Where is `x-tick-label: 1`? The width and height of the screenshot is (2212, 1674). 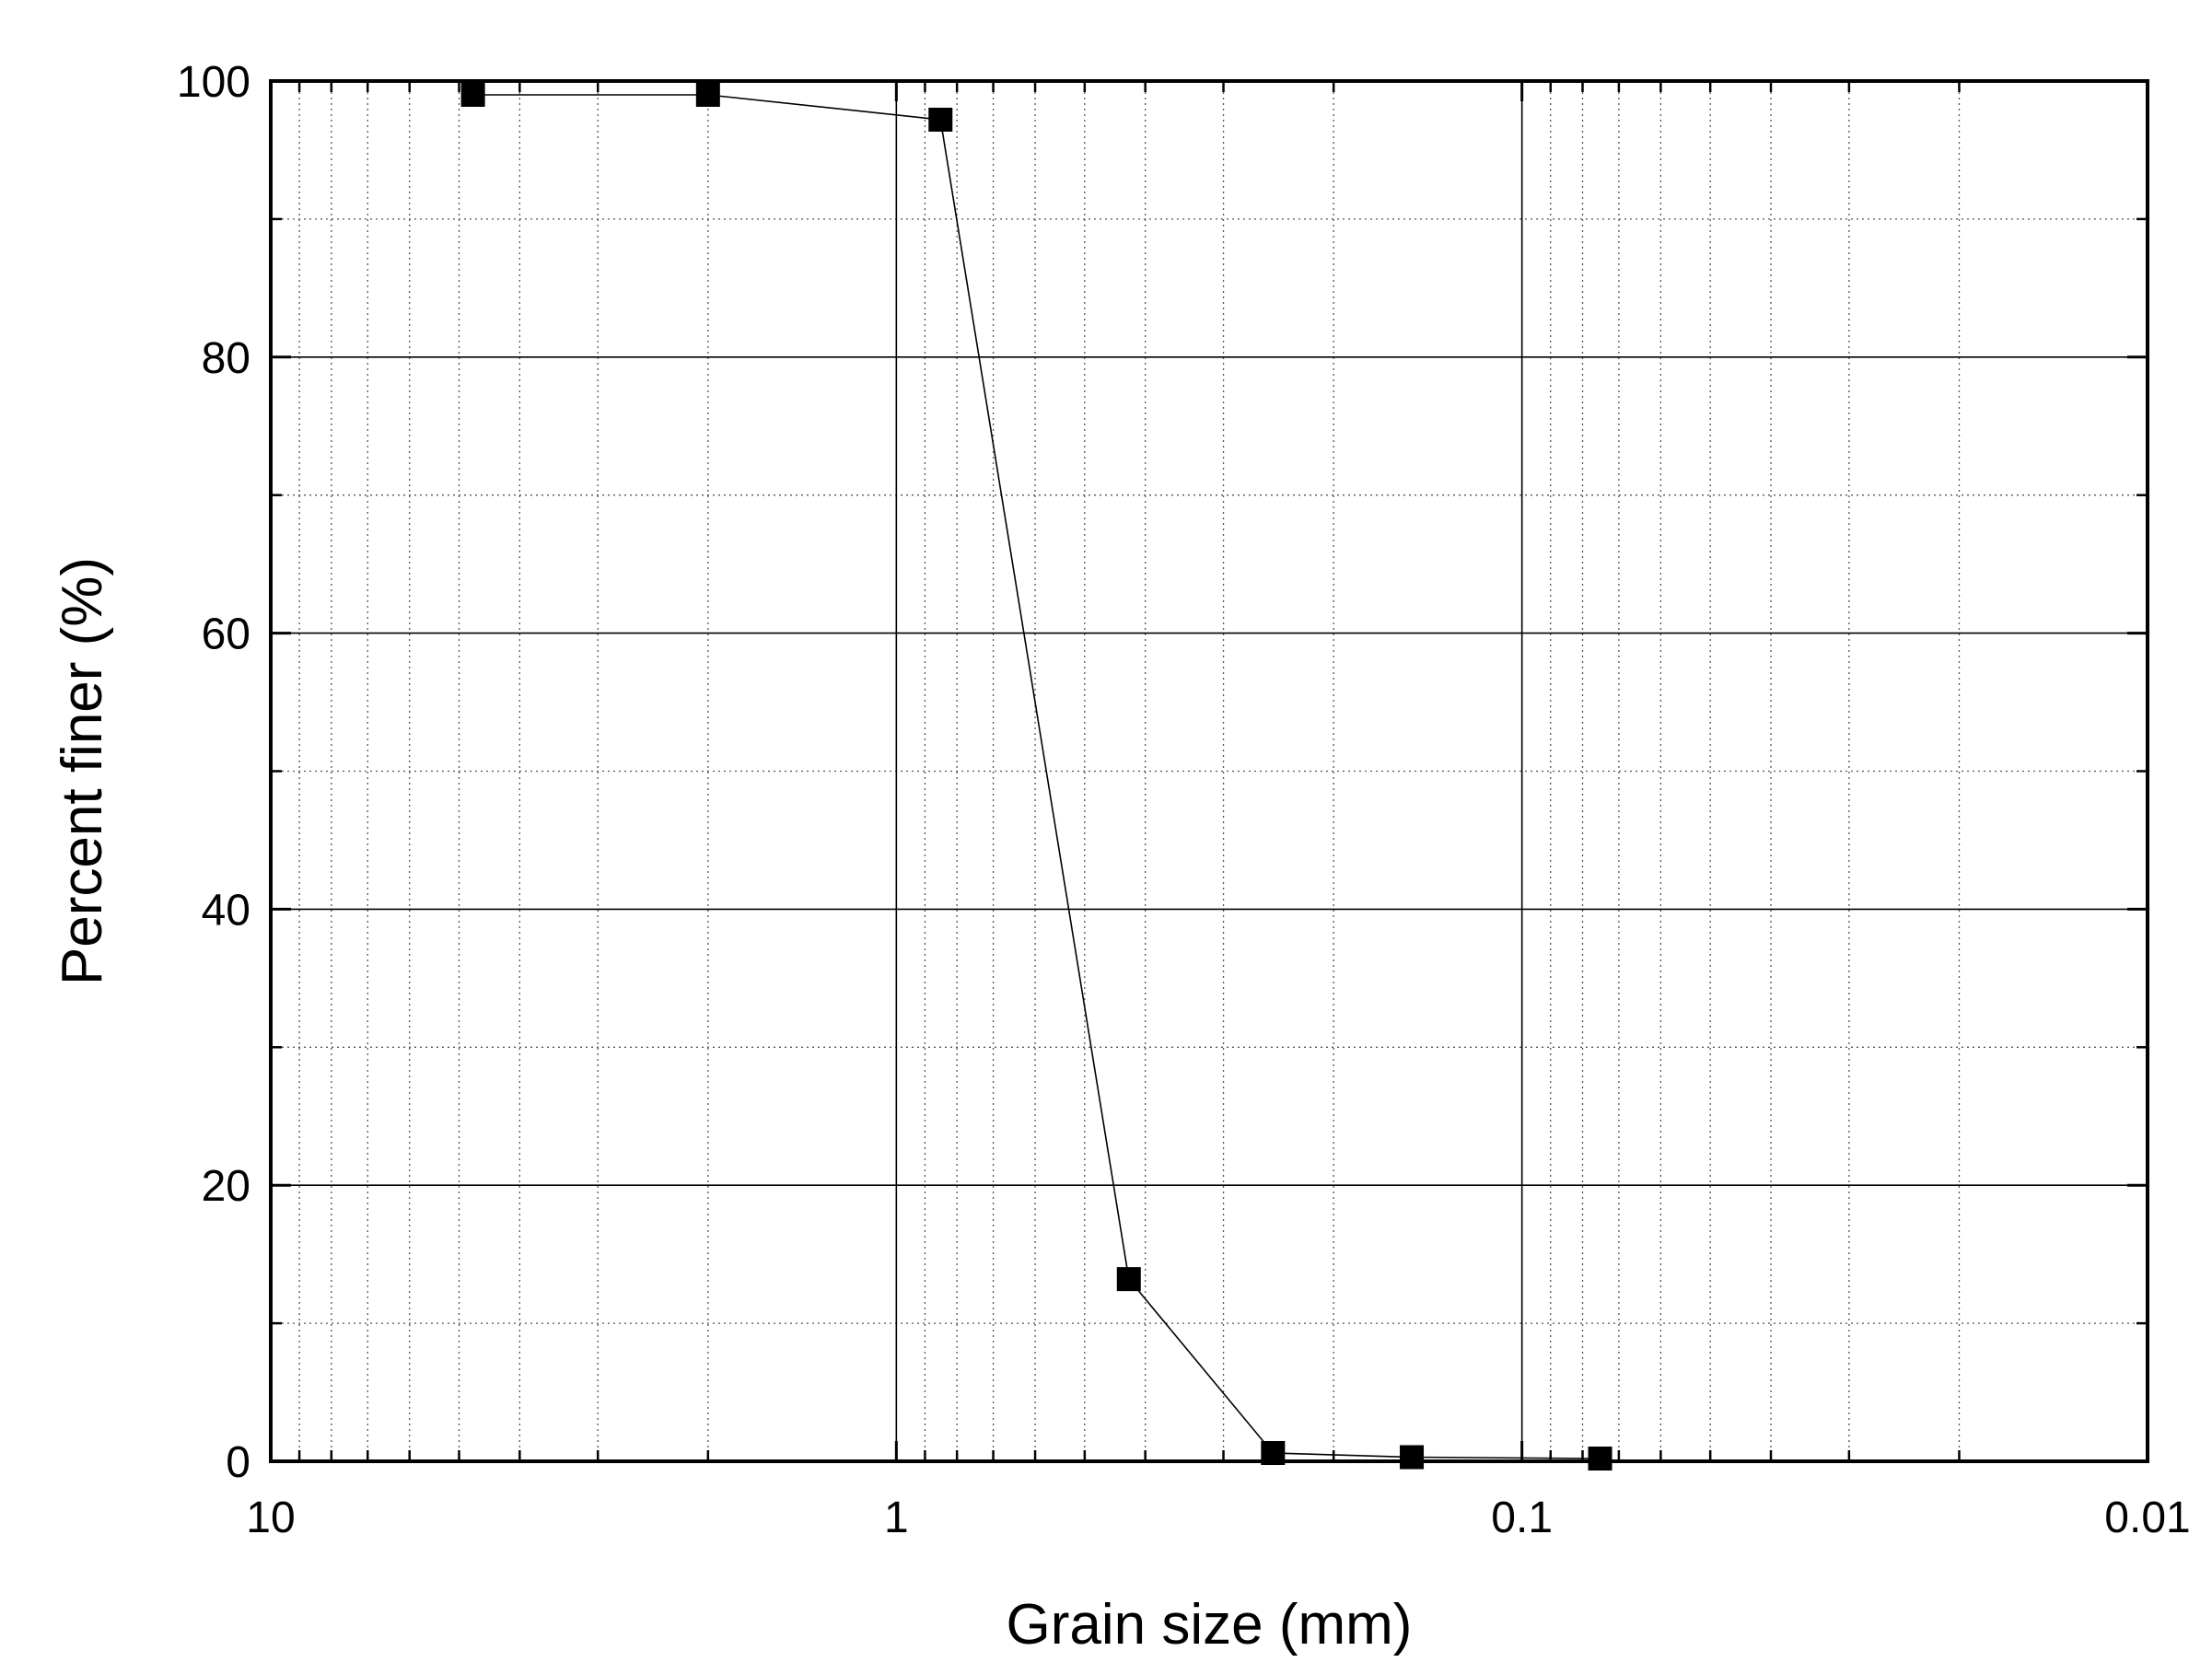 x-tick-label: 1 is located at coordinates (897, 1518).